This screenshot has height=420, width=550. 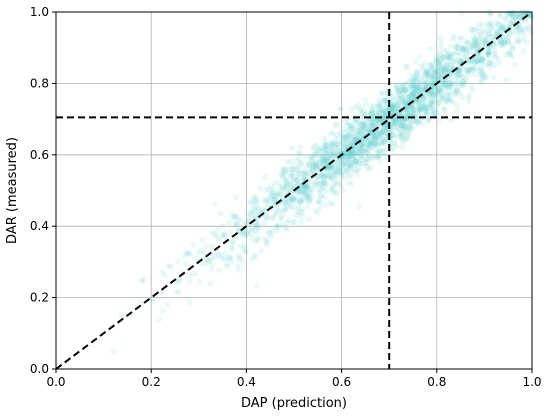 I want to click on x-tick-label: 1.0, so click(x=531, y=382).